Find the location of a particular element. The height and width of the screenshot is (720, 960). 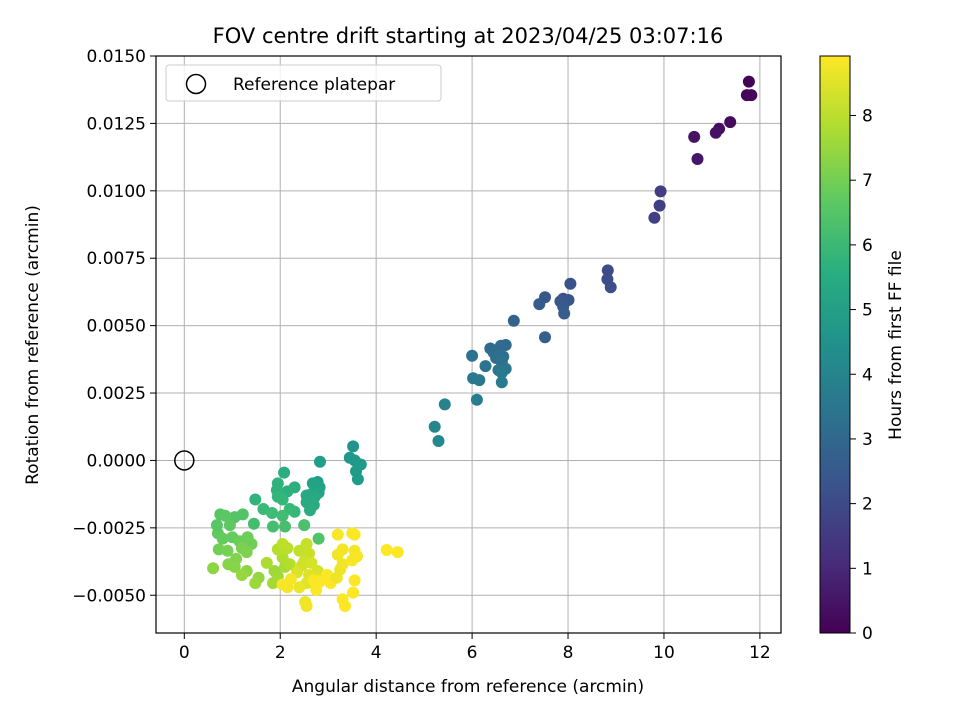

x-tick-label: 4 is located at coordinates (376, 653).